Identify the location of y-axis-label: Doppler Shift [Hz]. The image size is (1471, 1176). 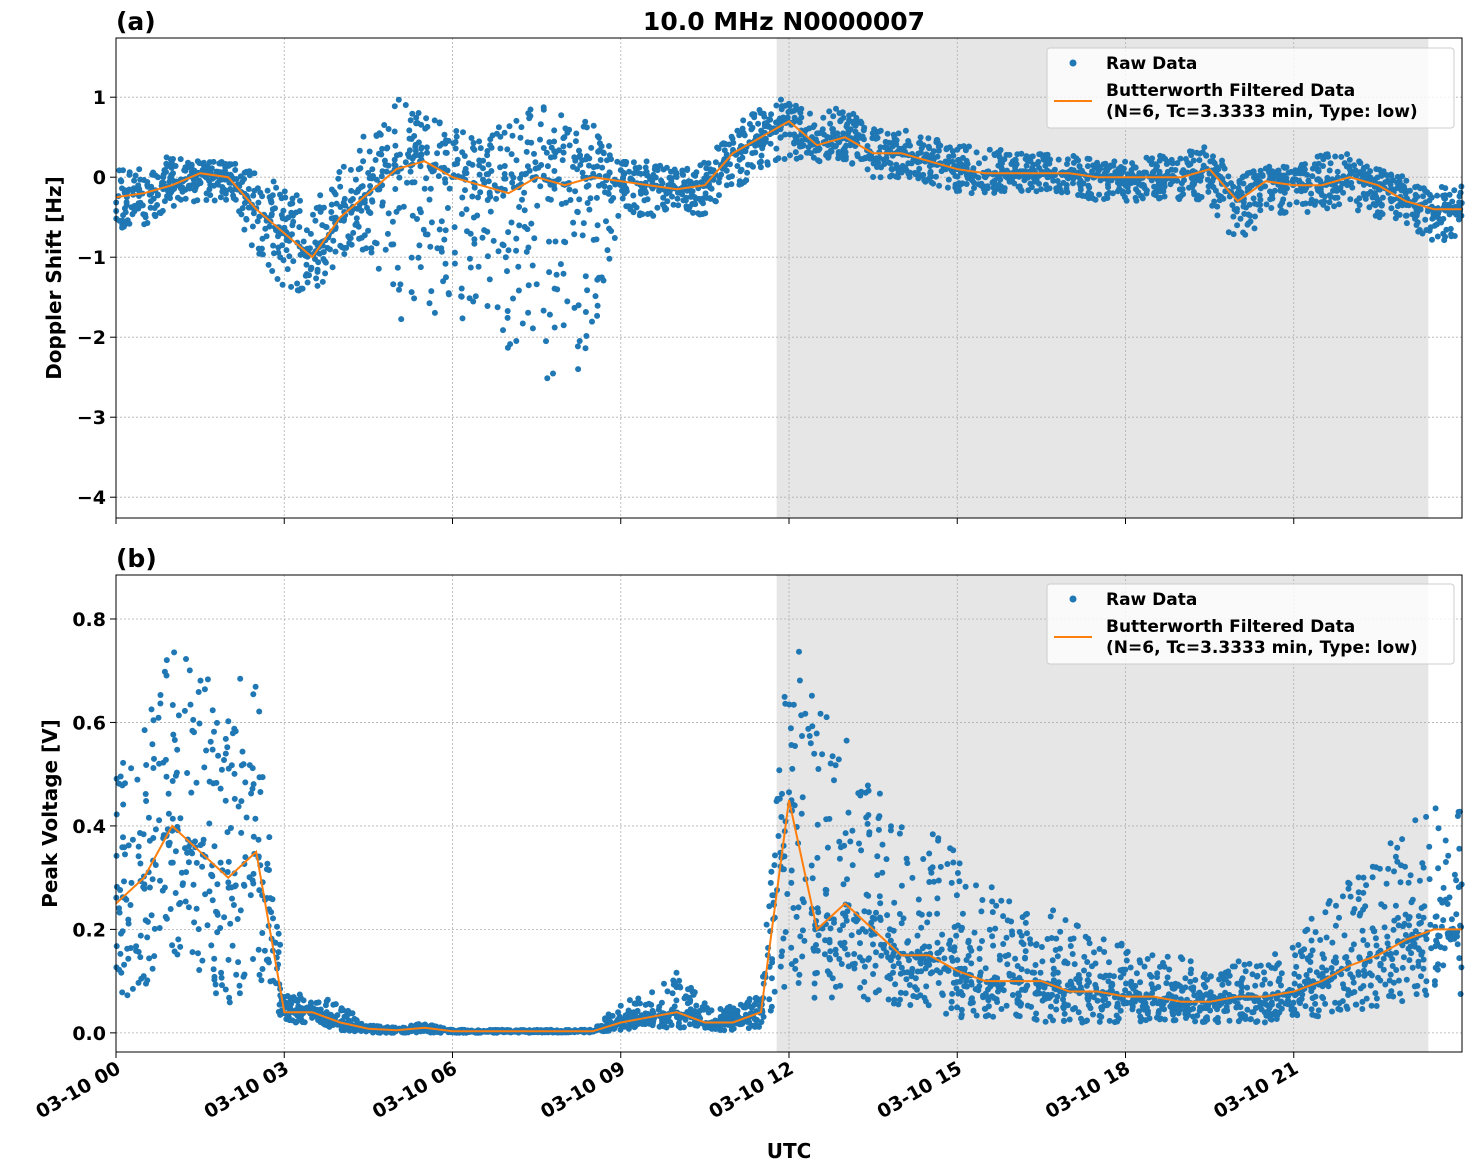
(54, 278).